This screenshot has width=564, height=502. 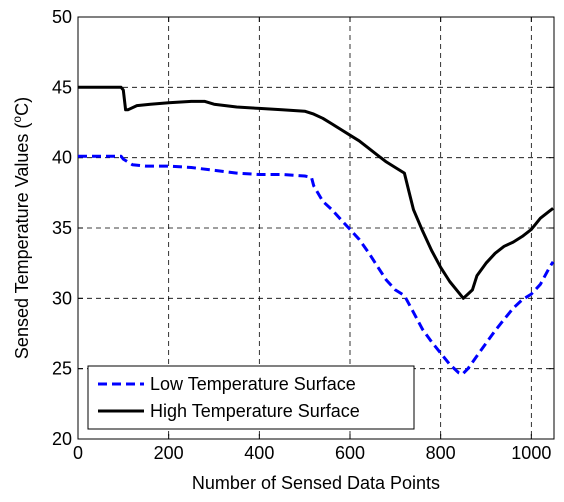 I want to click on y-tick-label: 45, so click(x=62, y=87).